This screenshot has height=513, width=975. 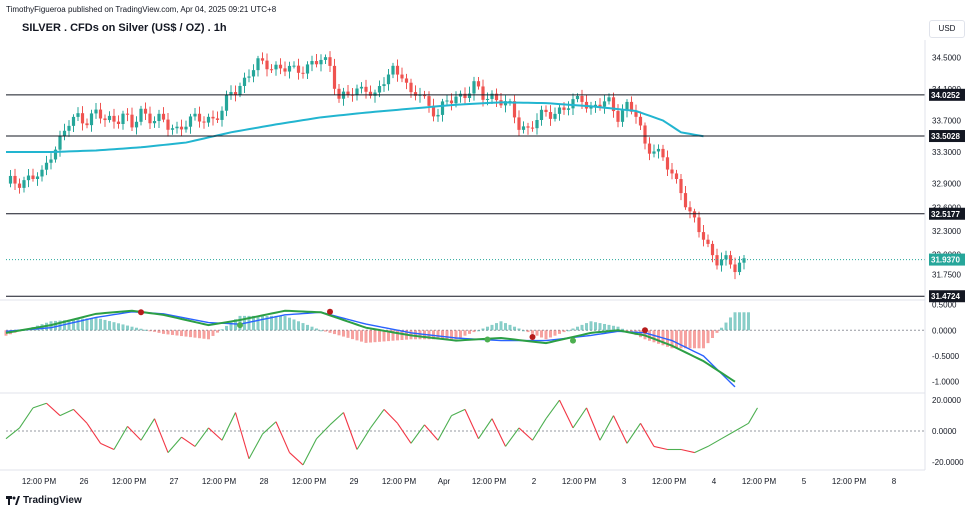 What do you see at coordinates (948, 462) in the screenshot?
I see `osc-axis-label: -20.0000` at bounding box center [948, 462].